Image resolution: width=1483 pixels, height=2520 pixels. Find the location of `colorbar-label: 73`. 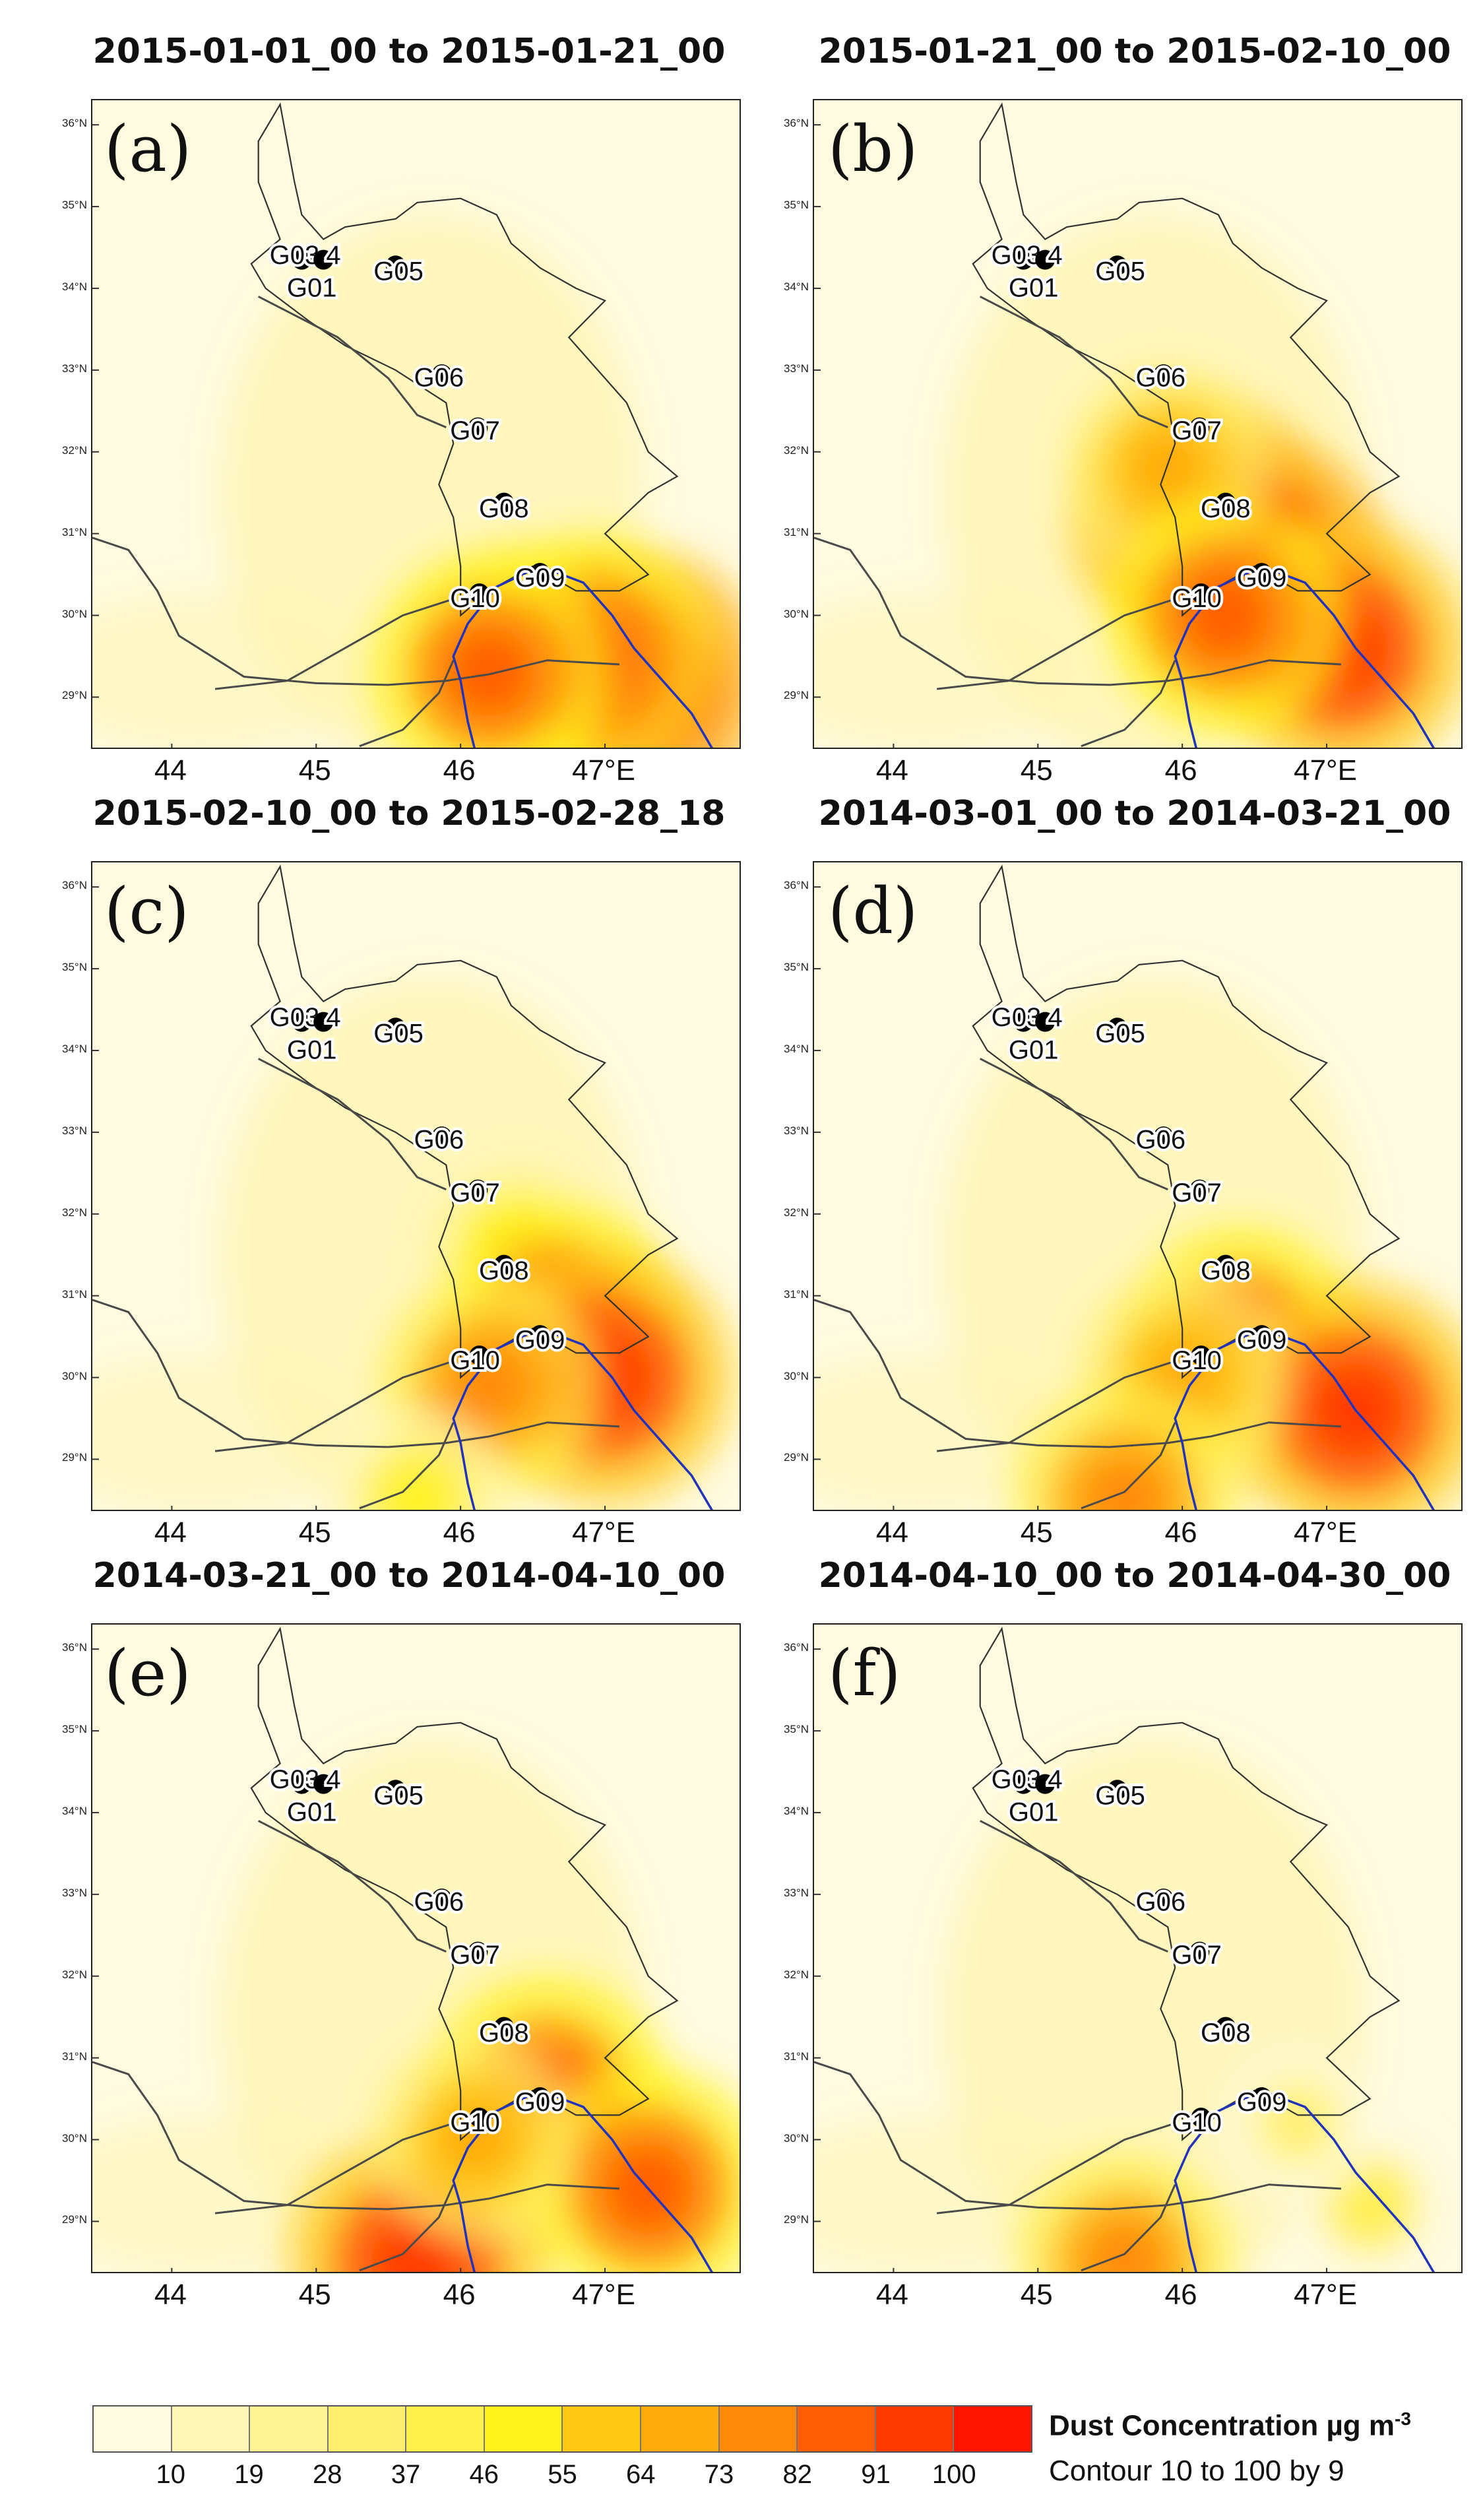

colorbar-label: 73 is located at coordinates (719, 2474).